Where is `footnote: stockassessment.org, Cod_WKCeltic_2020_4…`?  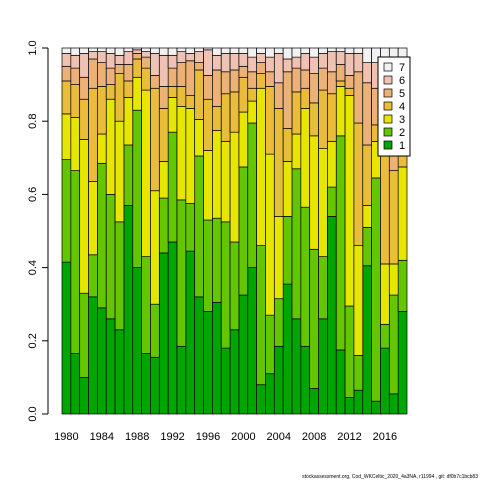 footnote: stockassessment.org, Cod_WKCeltic_2020_4… is located at coordinates (390, 477).